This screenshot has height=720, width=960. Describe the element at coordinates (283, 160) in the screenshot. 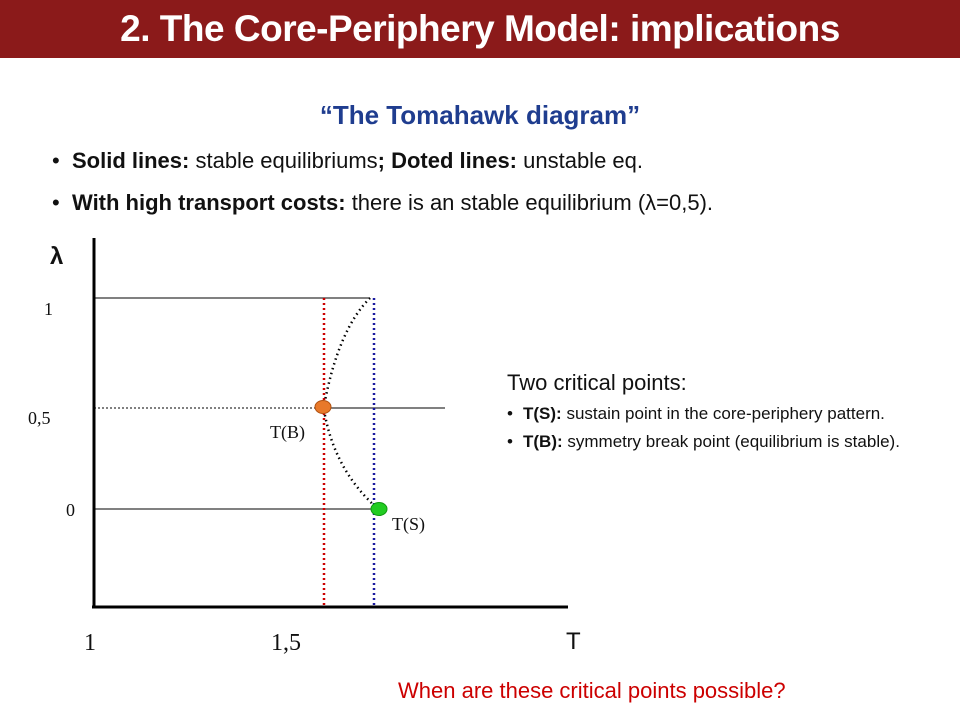

I see `bullet-text: stable equilibriums` at that location.